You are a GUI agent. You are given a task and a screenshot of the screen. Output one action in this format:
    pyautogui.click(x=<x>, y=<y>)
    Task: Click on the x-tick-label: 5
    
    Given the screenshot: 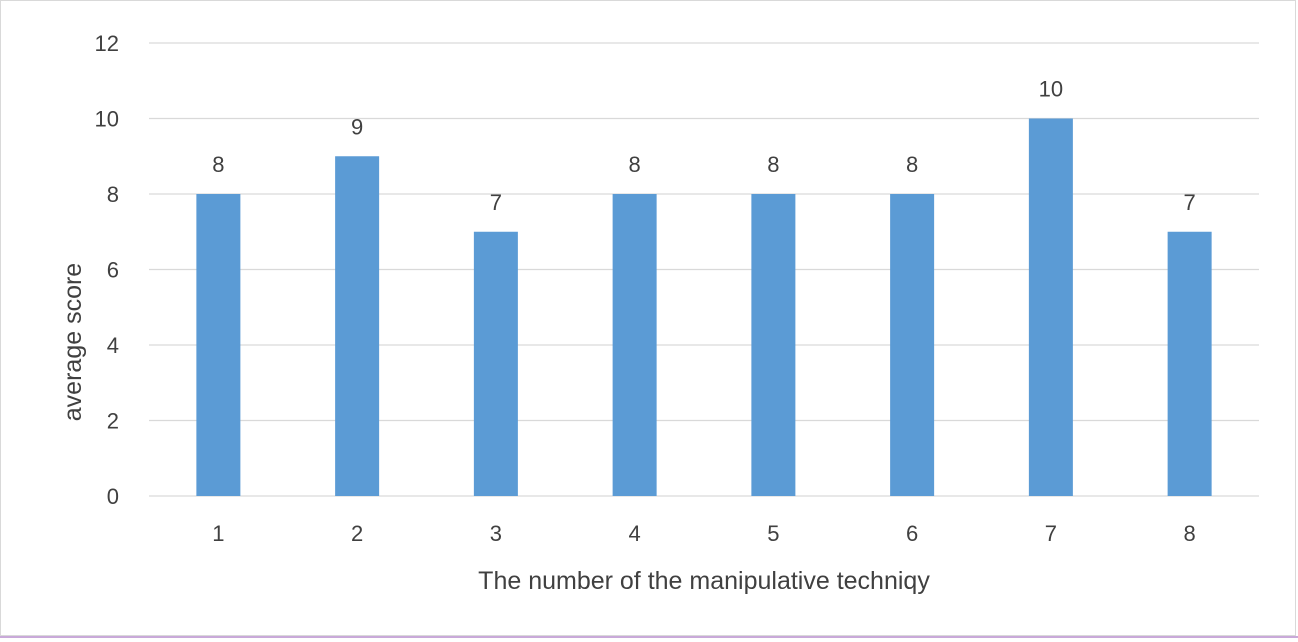 What is the action you would take?
    pyautogui.click(x=773, y=533)
    